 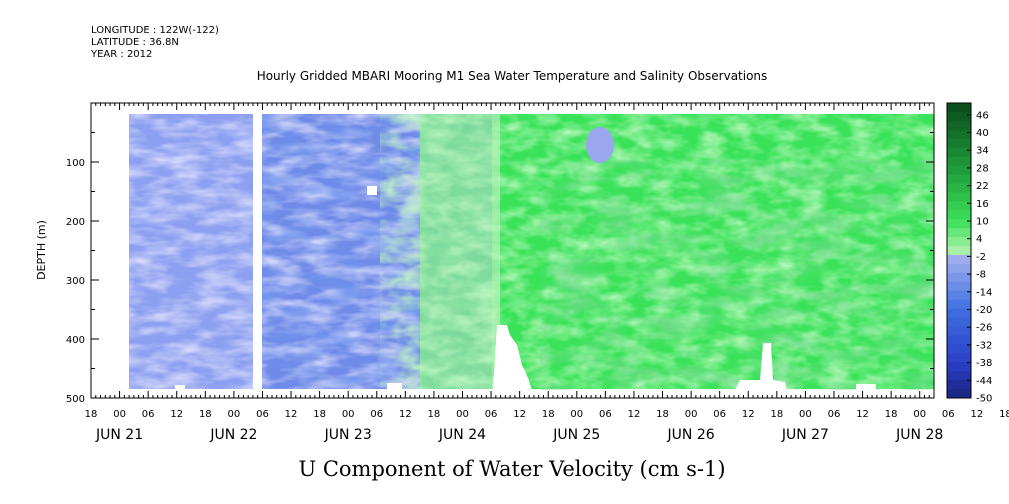 What do you see at coordinates (981, 275) in the screenshot?
I see `colorbar-label: -8` at bounding box center [981, 275].